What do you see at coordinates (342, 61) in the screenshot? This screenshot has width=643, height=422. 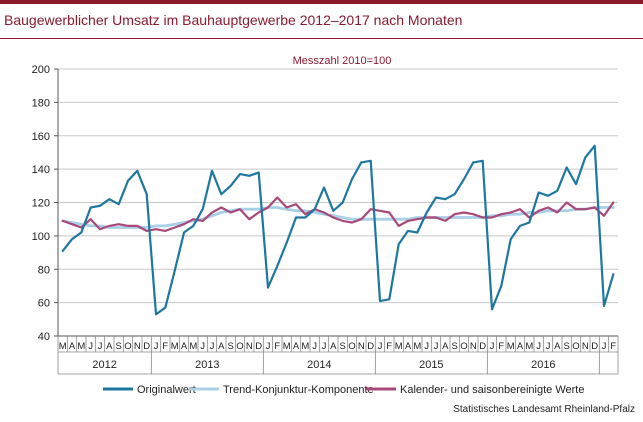 I see `chart-subtitle: Messzahl 2010=100` at bounding box center [342, 61].